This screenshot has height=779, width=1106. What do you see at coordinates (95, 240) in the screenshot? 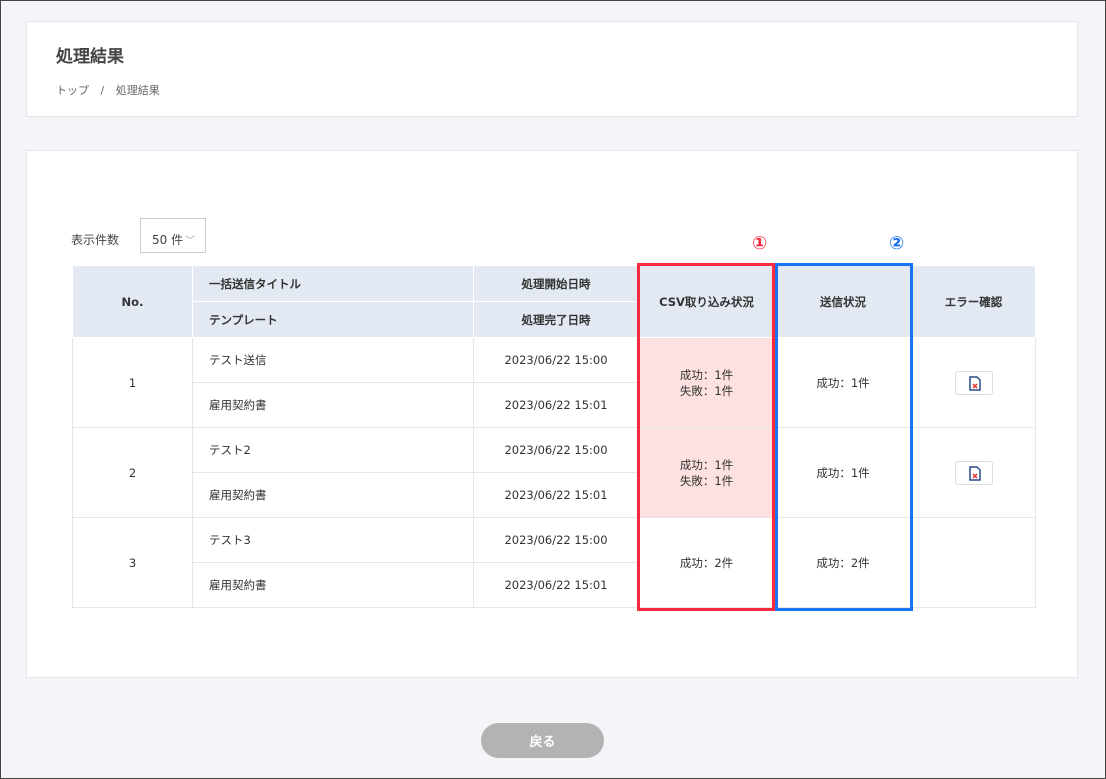
I see `count-label: 表示件数` at bounding box center [95, 240].